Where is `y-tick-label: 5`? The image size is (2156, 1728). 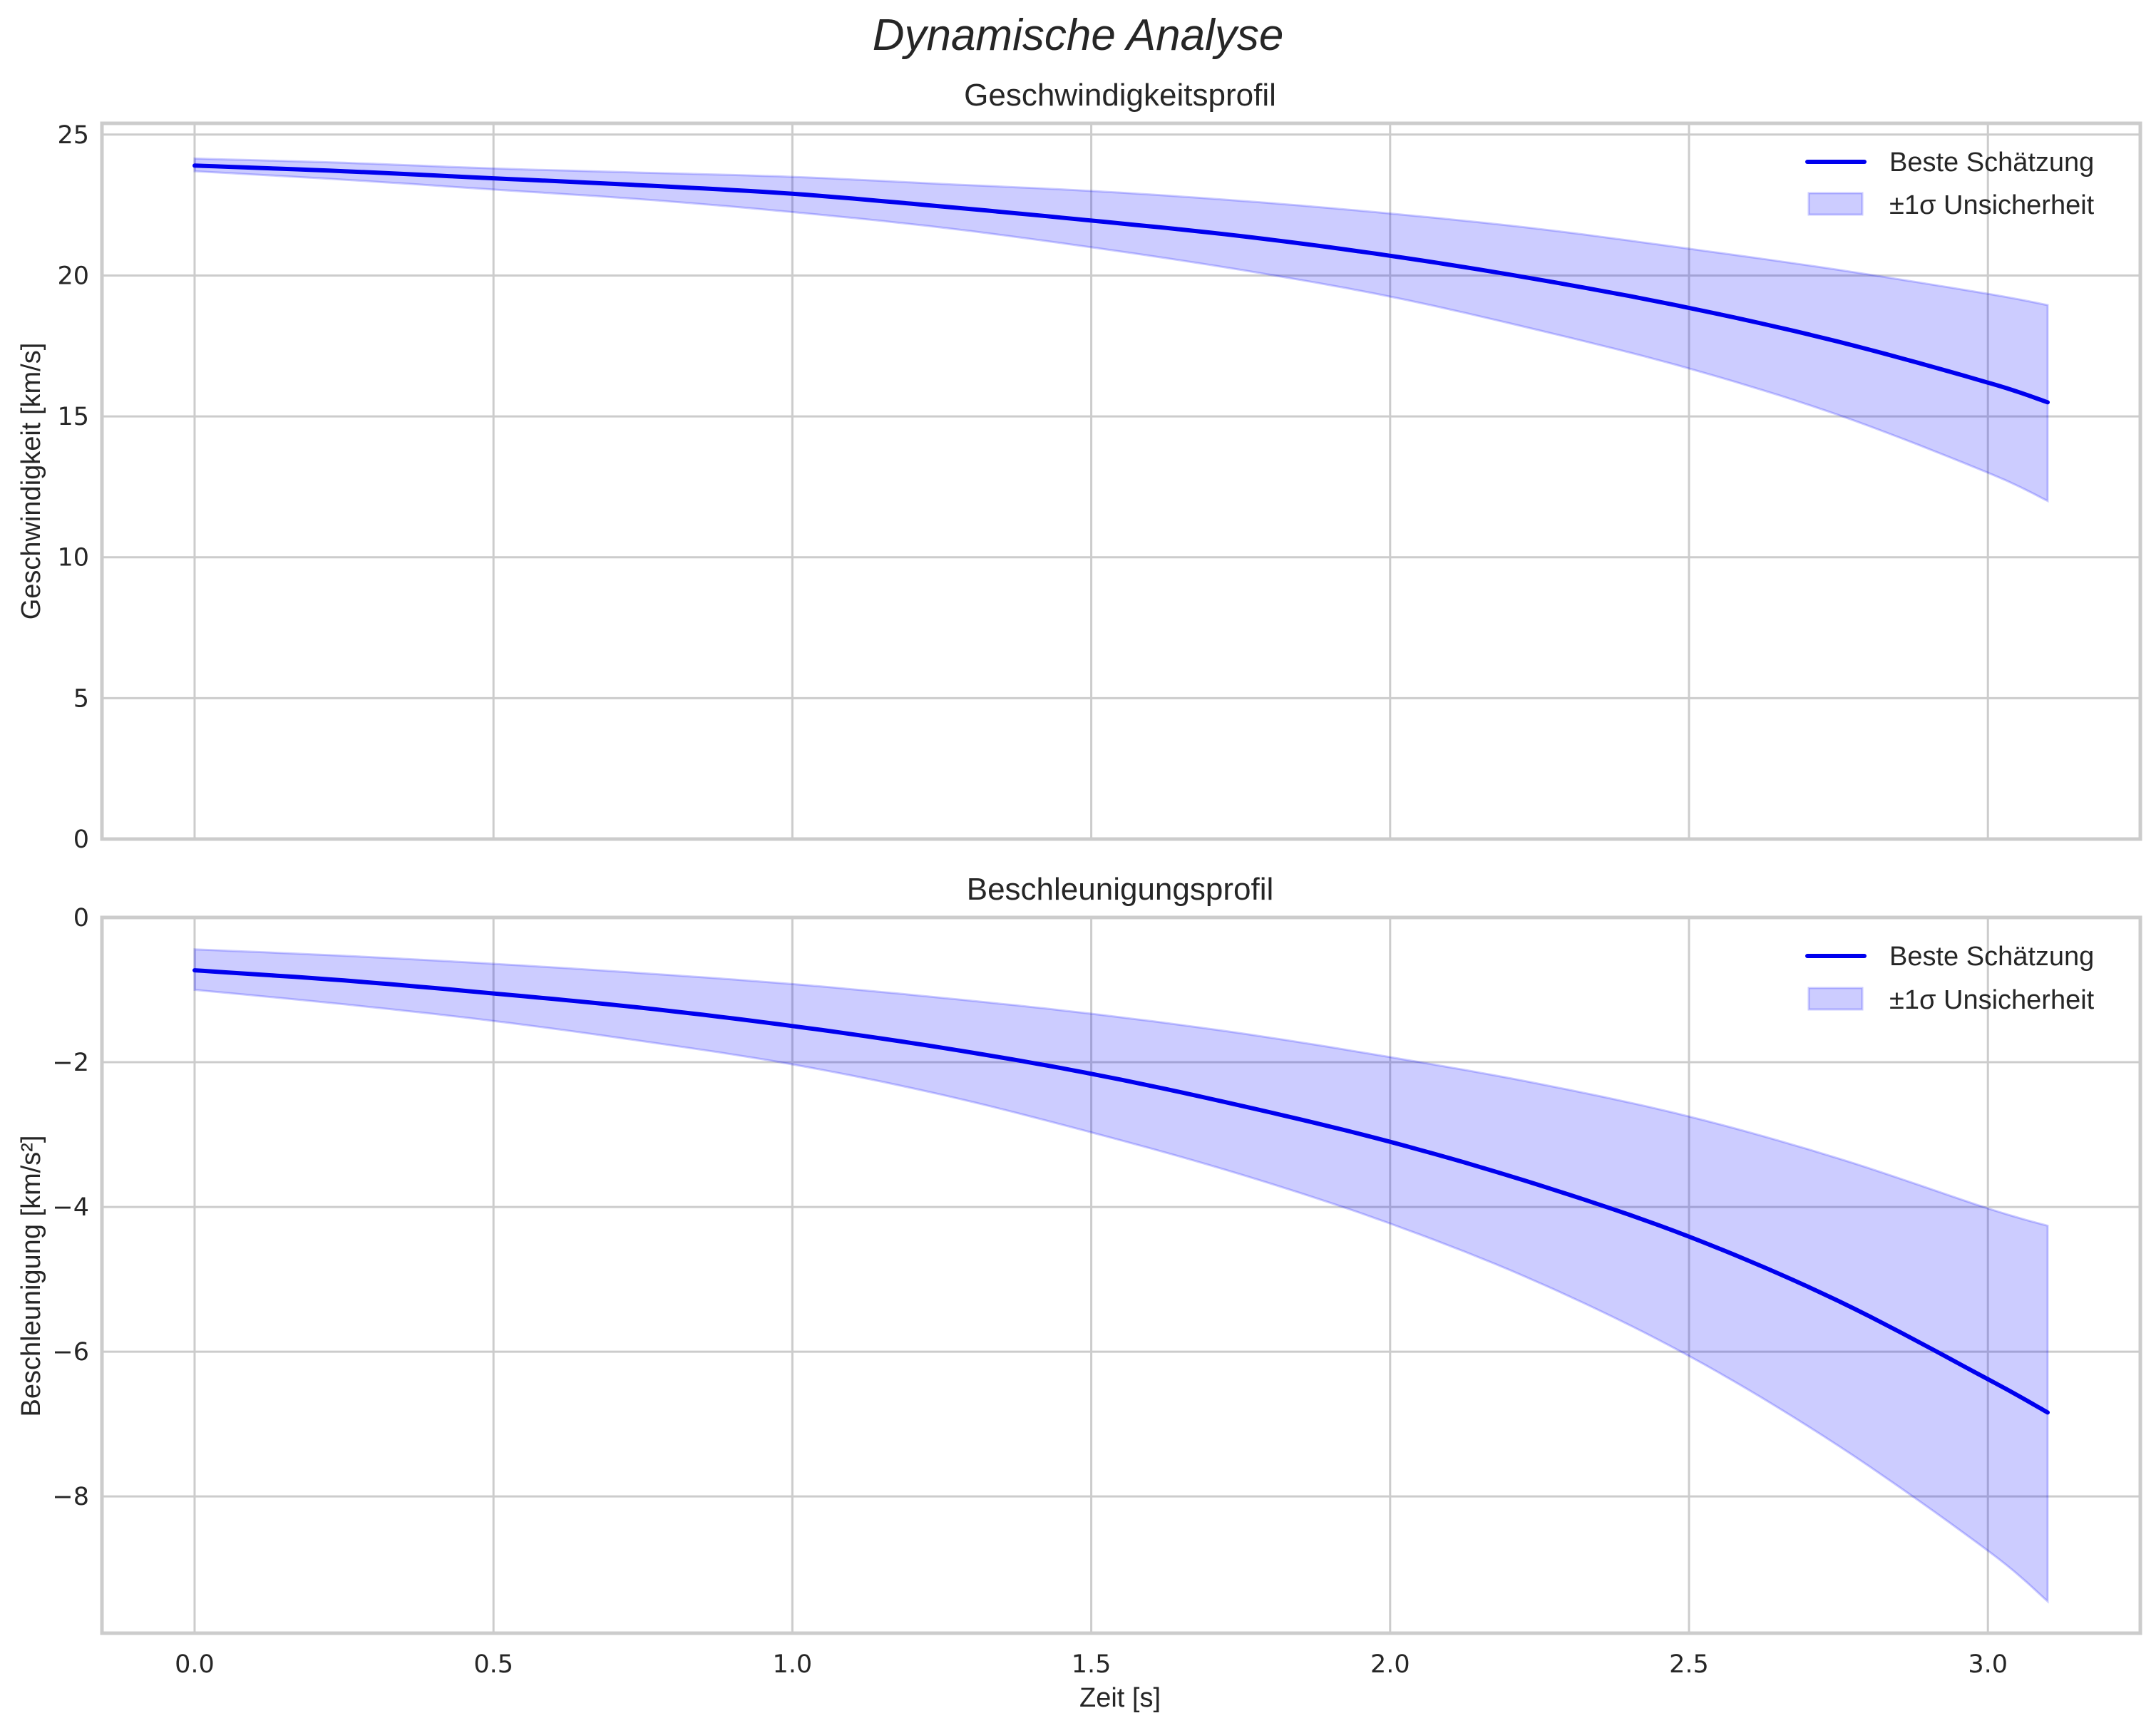
y-tick-label: 5 is located at coordinates (81, 698).